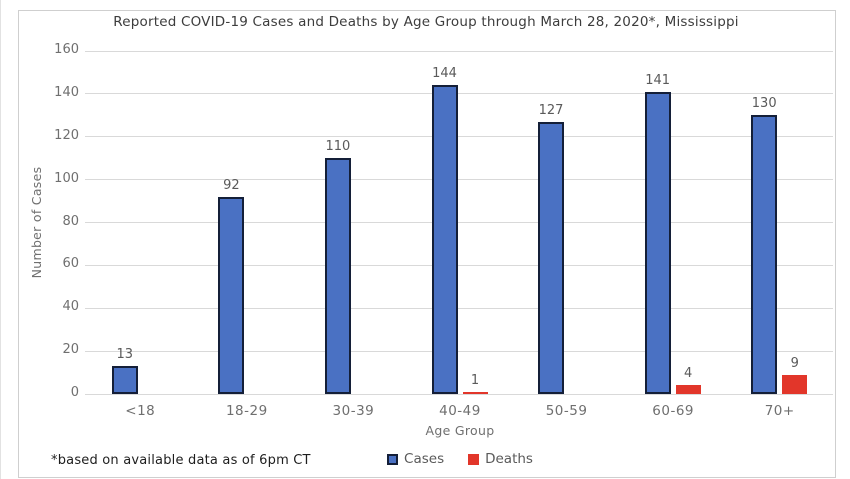 The height and width of the screenshot is (479, 850). I want to click on x-tick-label: 40-49, so click(460, 411).